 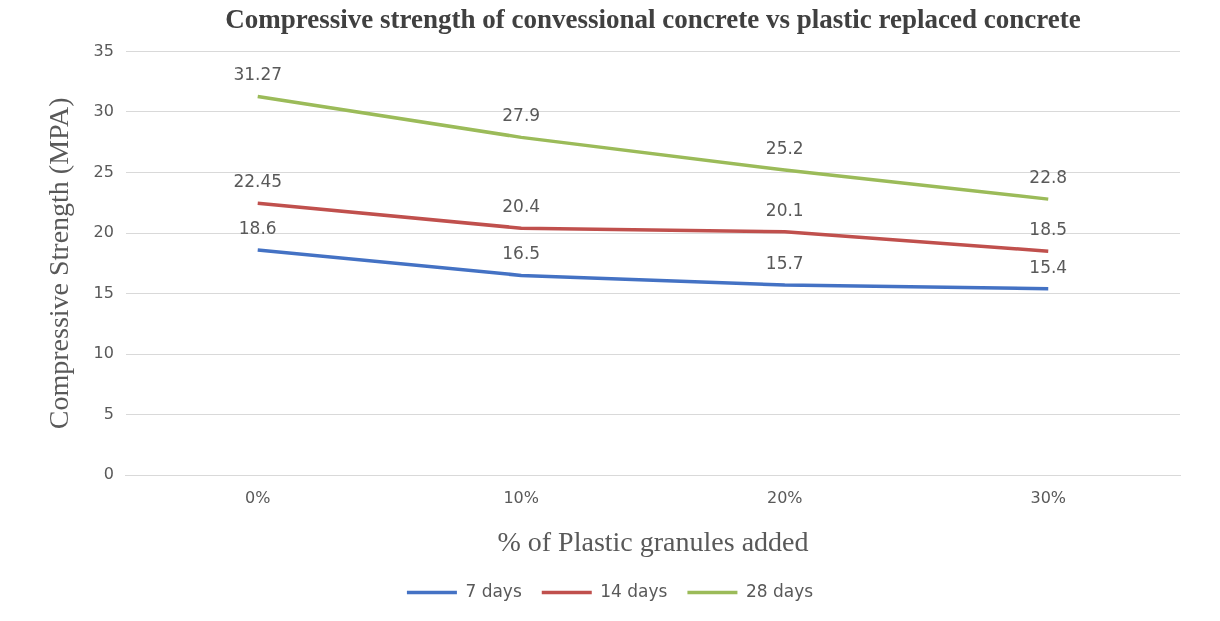 I want to click on y-tick-label: 5, so click(x=108, y=413).